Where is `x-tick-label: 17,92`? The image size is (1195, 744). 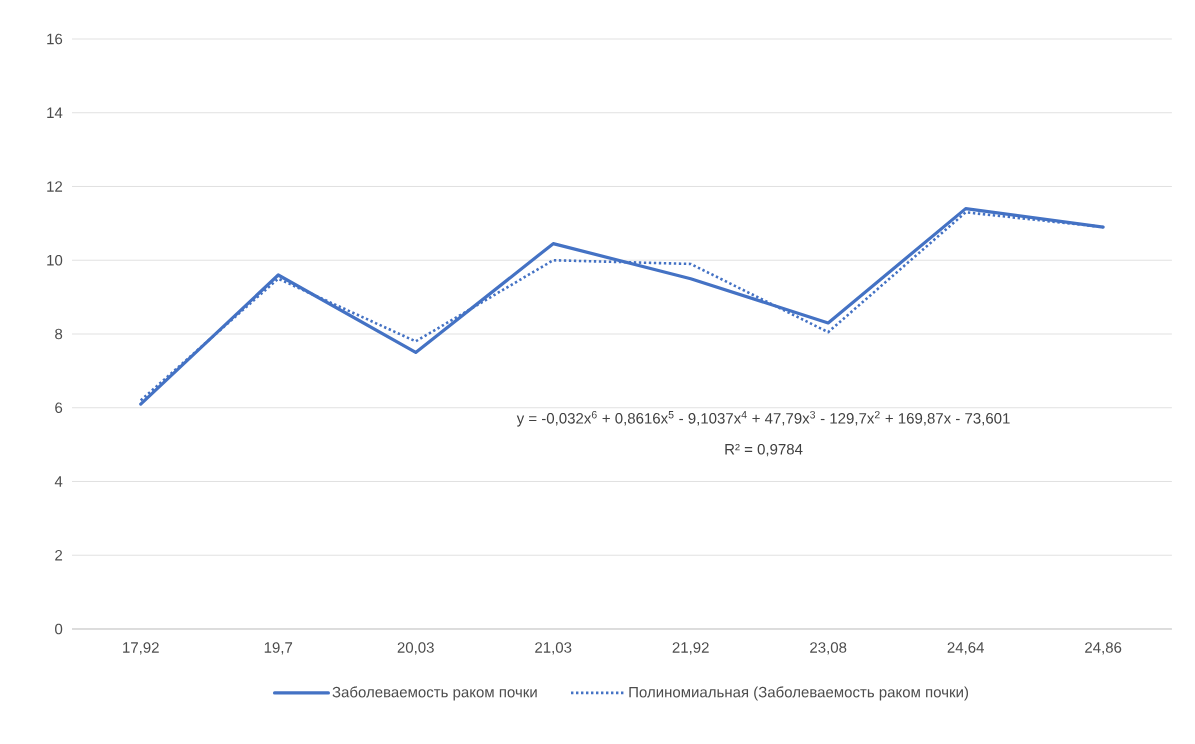 x-tick-label: 17,92 is located at coordinates (141, 648).